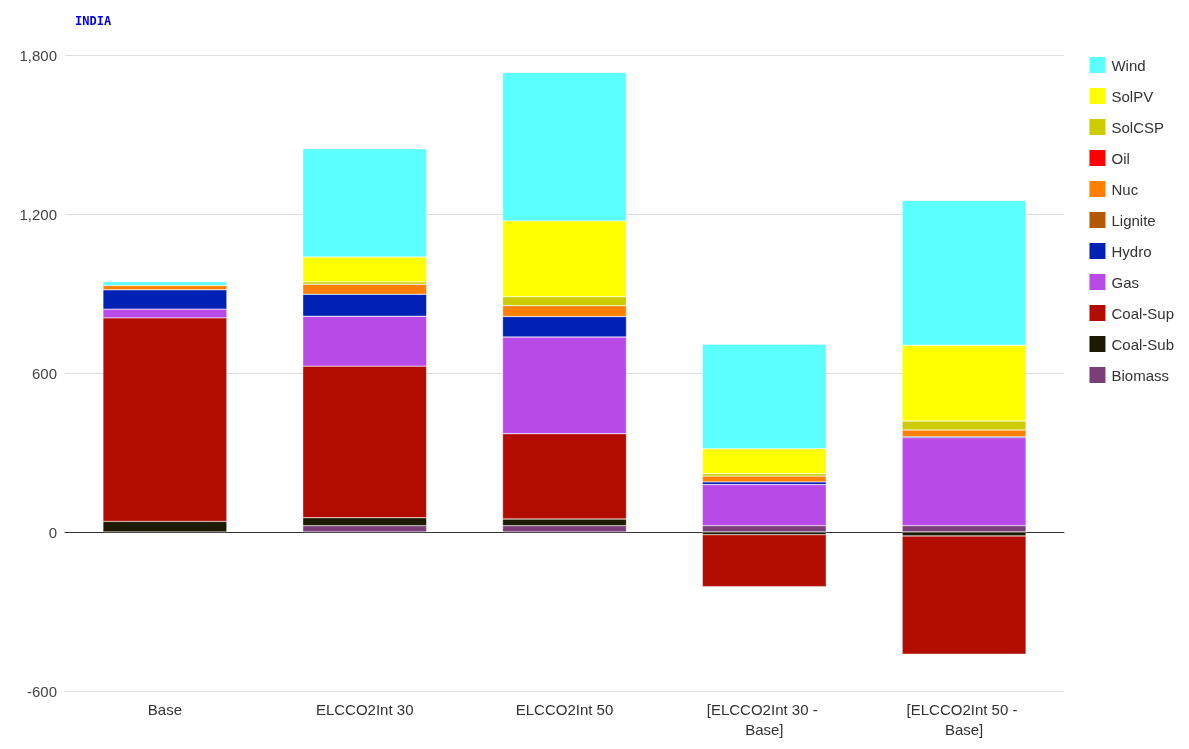 Image resolution: width=1189 pixels, height=749 pixels. I want to click on x-tick-label: [ELCCO2Int 50 - Base], so click(964, 719).